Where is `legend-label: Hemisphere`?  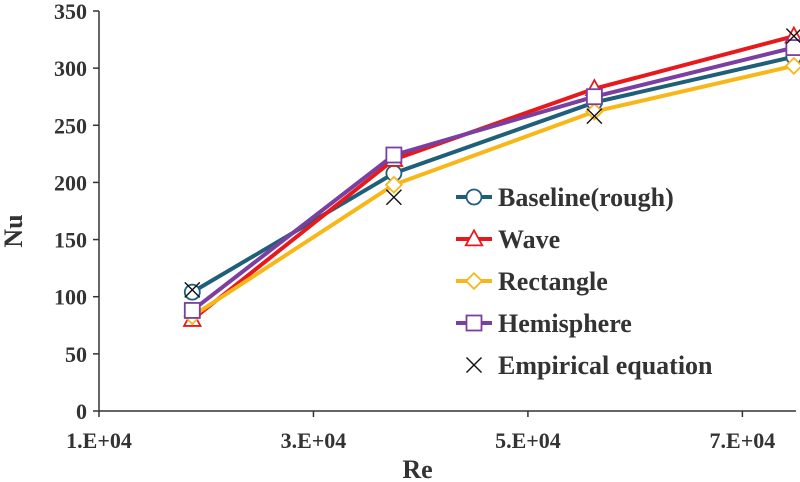
legend-label: Hemisphere is located at coordinates (565, 323).